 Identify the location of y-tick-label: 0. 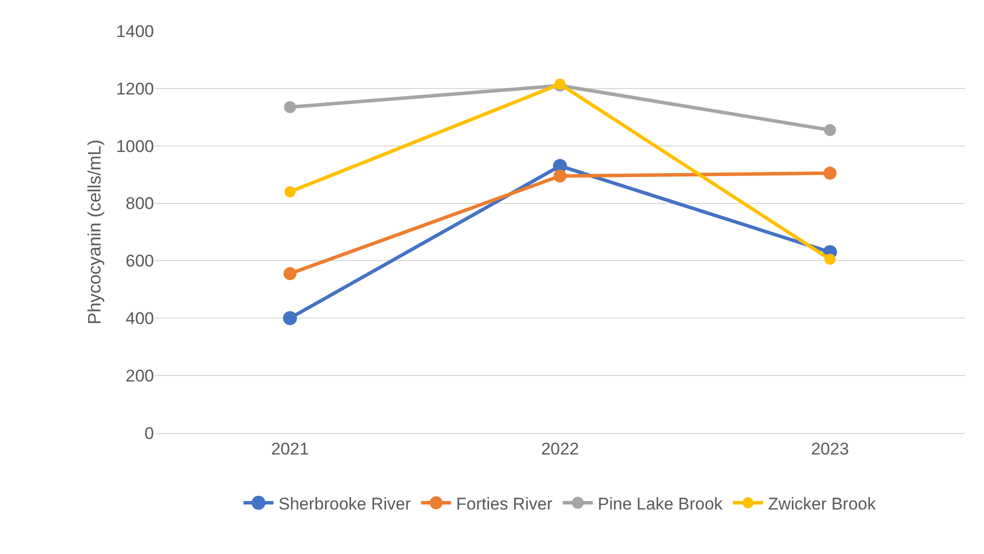
(149, 433).